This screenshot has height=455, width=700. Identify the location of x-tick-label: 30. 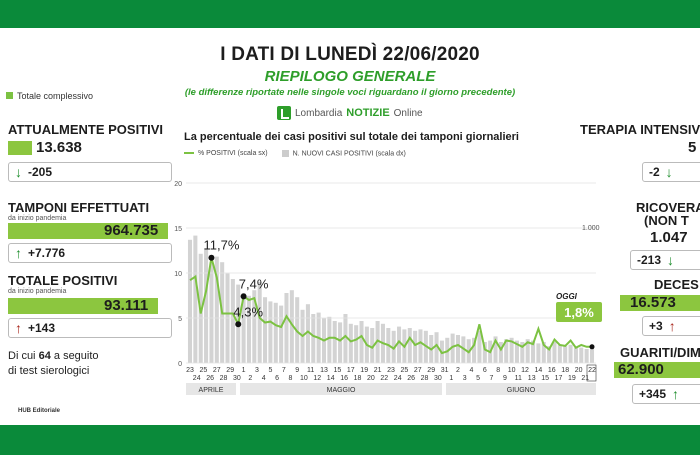
(237, 378).